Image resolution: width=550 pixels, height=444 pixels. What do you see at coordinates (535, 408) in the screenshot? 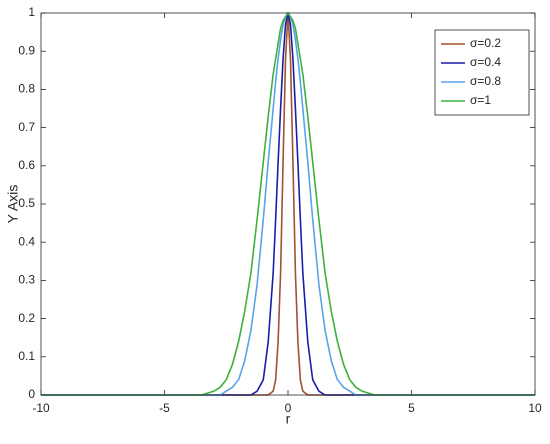
I see `x-tick-label: 10` at bounding box center [535, 408].